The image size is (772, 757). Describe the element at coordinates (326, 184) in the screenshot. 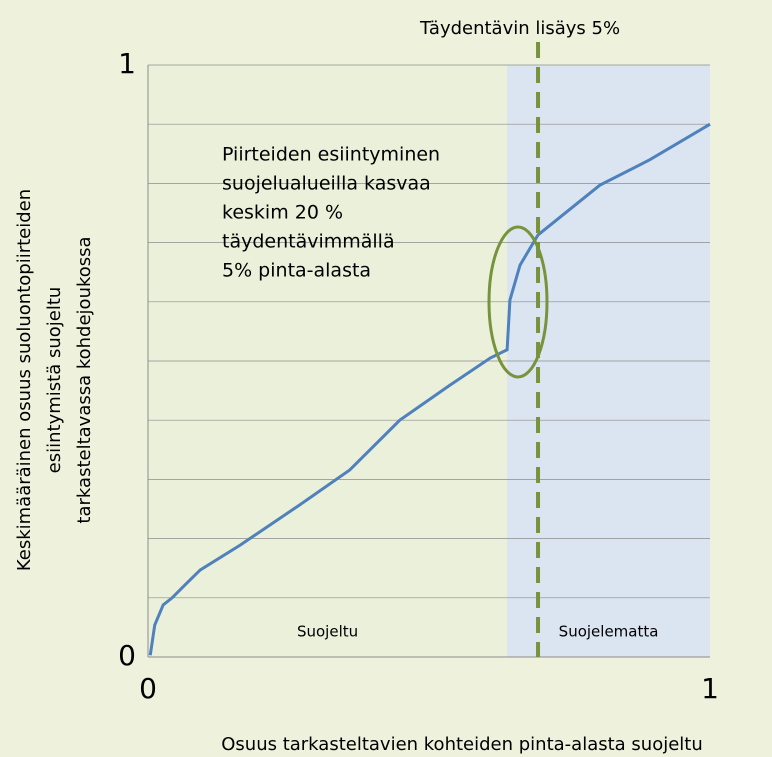

I see `annotation: suojelualueilla kasvaa` at that location.